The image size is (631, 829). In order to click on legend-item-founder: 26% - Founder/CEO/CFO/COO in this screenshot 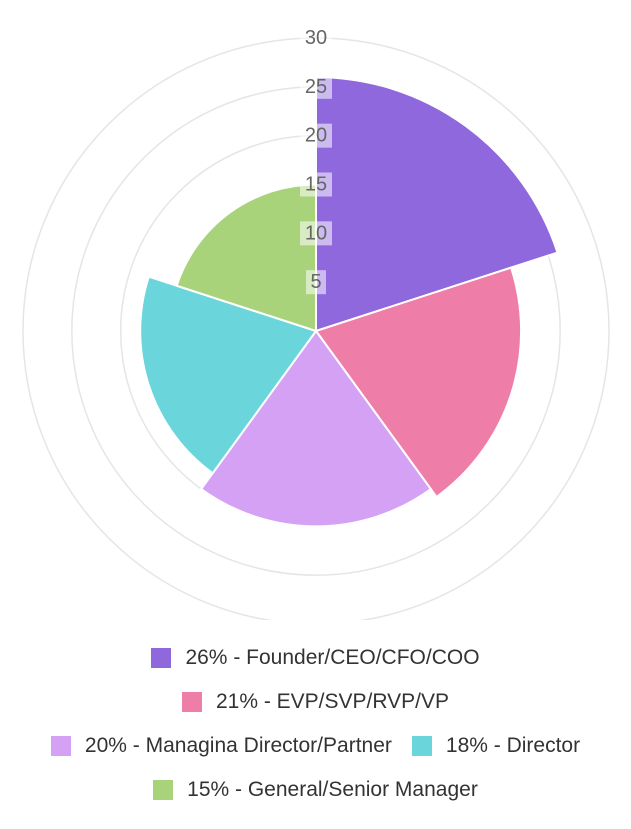, I will do `click(315, 658)`.